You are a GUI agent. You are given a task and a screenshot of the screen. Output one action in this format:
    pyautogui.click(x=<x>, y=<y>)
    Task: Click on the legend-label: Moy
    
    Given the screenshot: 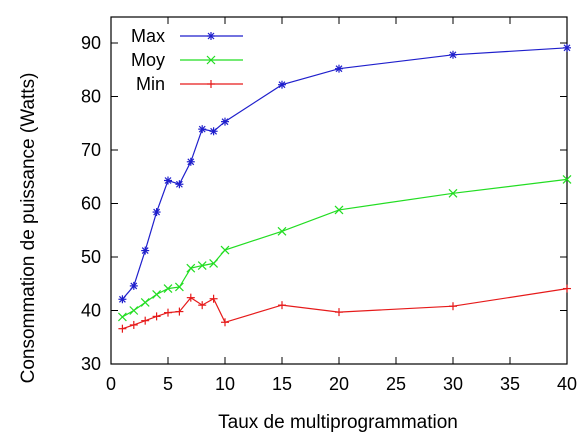 What is the action you would take?
    pyautogui.click(x=148, y=60)
    